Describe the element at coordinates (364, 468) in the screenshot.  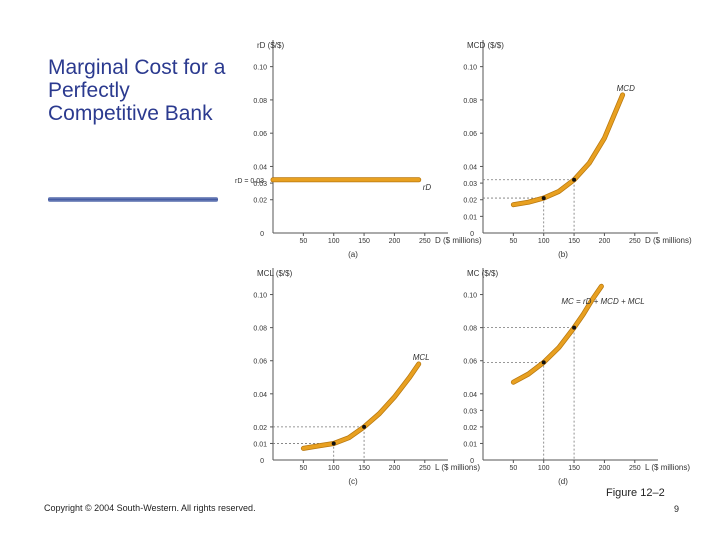
I see `x-tick-label-c-2: 150` at that location.